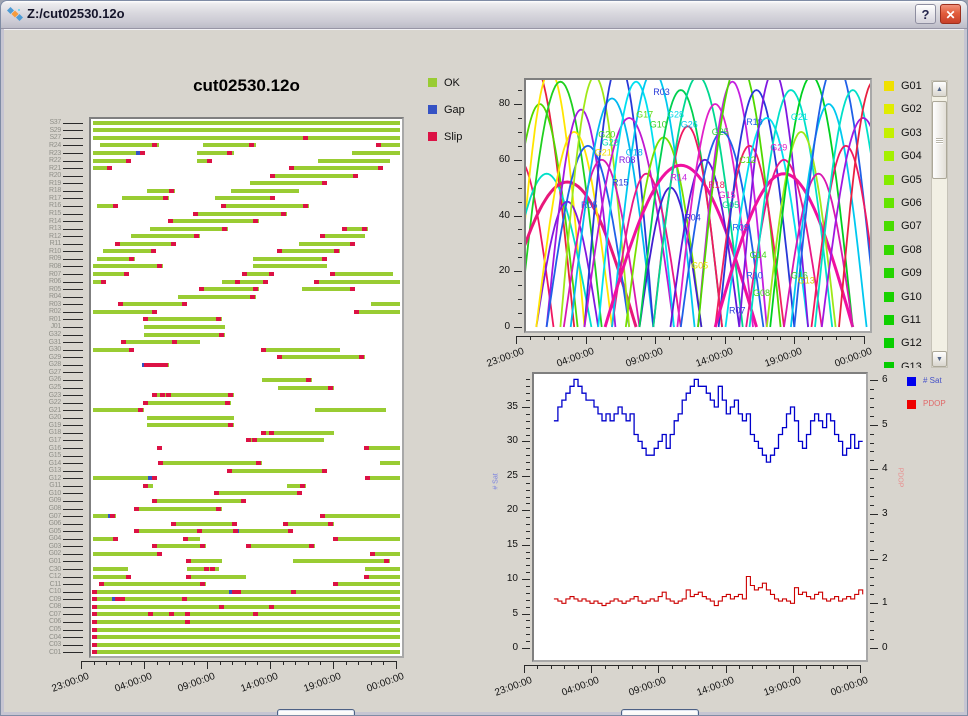 The height and width of the screenshot is (716, 968). Describe the element at coordinates (885, 603) in the screenshot. I see `axis-tick-label: 1` at that location.